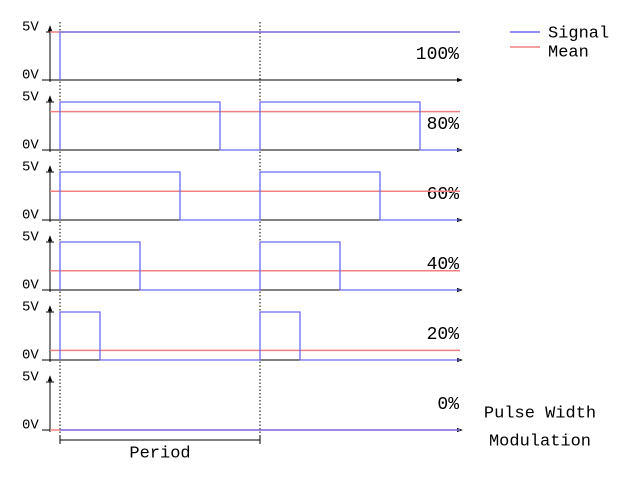 The height and width of the screenshot is (480, 640). Describe the element at coordinates (443, 335) in the screenshot. I see `duty-label: 20%` at that location.